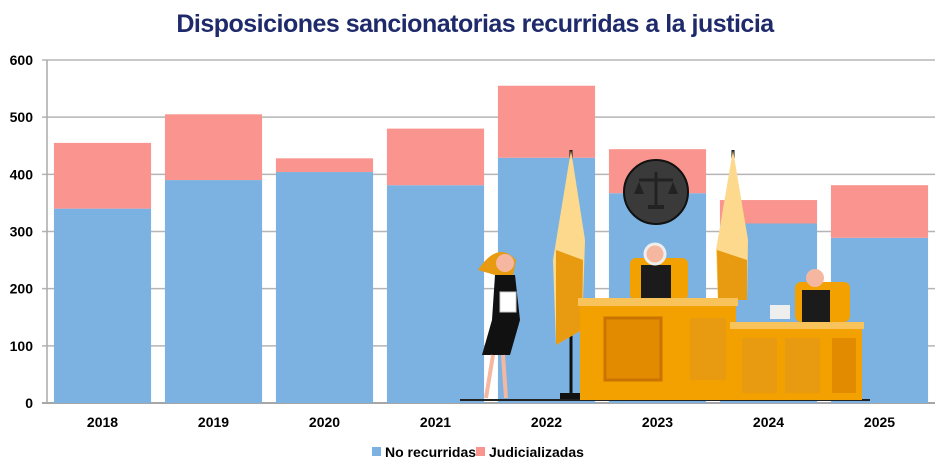 The width and height of the screenshot is (950, 476). What do you see at coordinates (22, 289) in the screenshot?
I see `y-tick-label: 200` at bounding box center [22, 289].